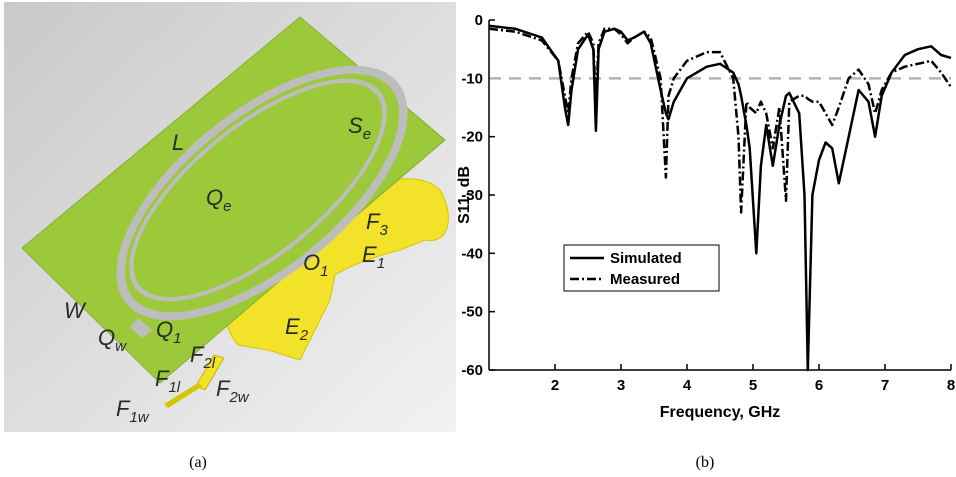 The image size is (956, 477). What do you see at coordinates (183, 395) in the screenshot?
I see `feed-line` at bounding box center [183, 395].